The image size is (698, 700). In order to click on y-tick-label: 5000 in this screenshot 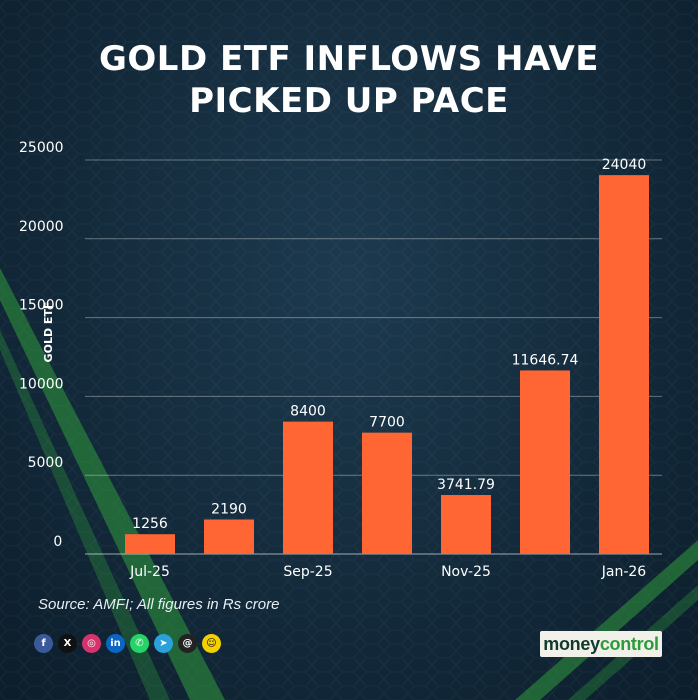, I will do `click(46, 463)`.